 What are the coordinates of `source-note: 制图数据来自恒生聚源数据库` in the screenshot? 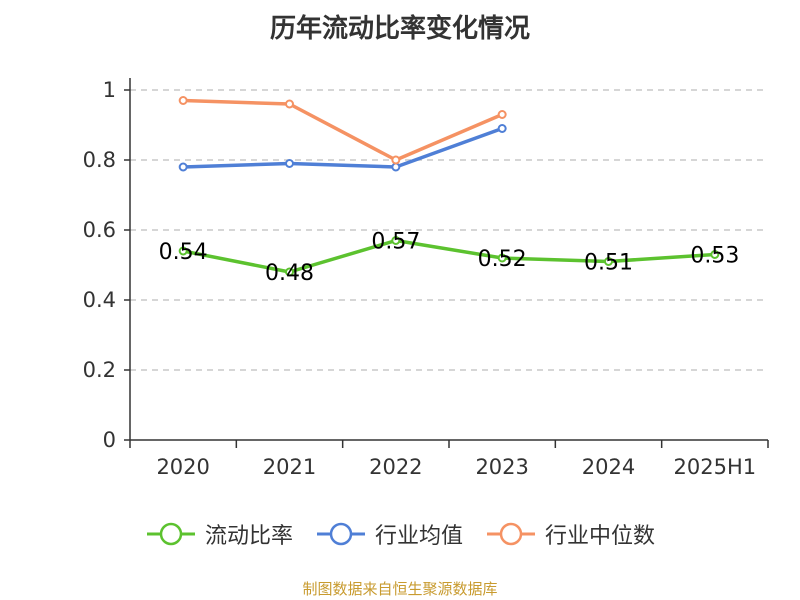 It's located at (400, 589).